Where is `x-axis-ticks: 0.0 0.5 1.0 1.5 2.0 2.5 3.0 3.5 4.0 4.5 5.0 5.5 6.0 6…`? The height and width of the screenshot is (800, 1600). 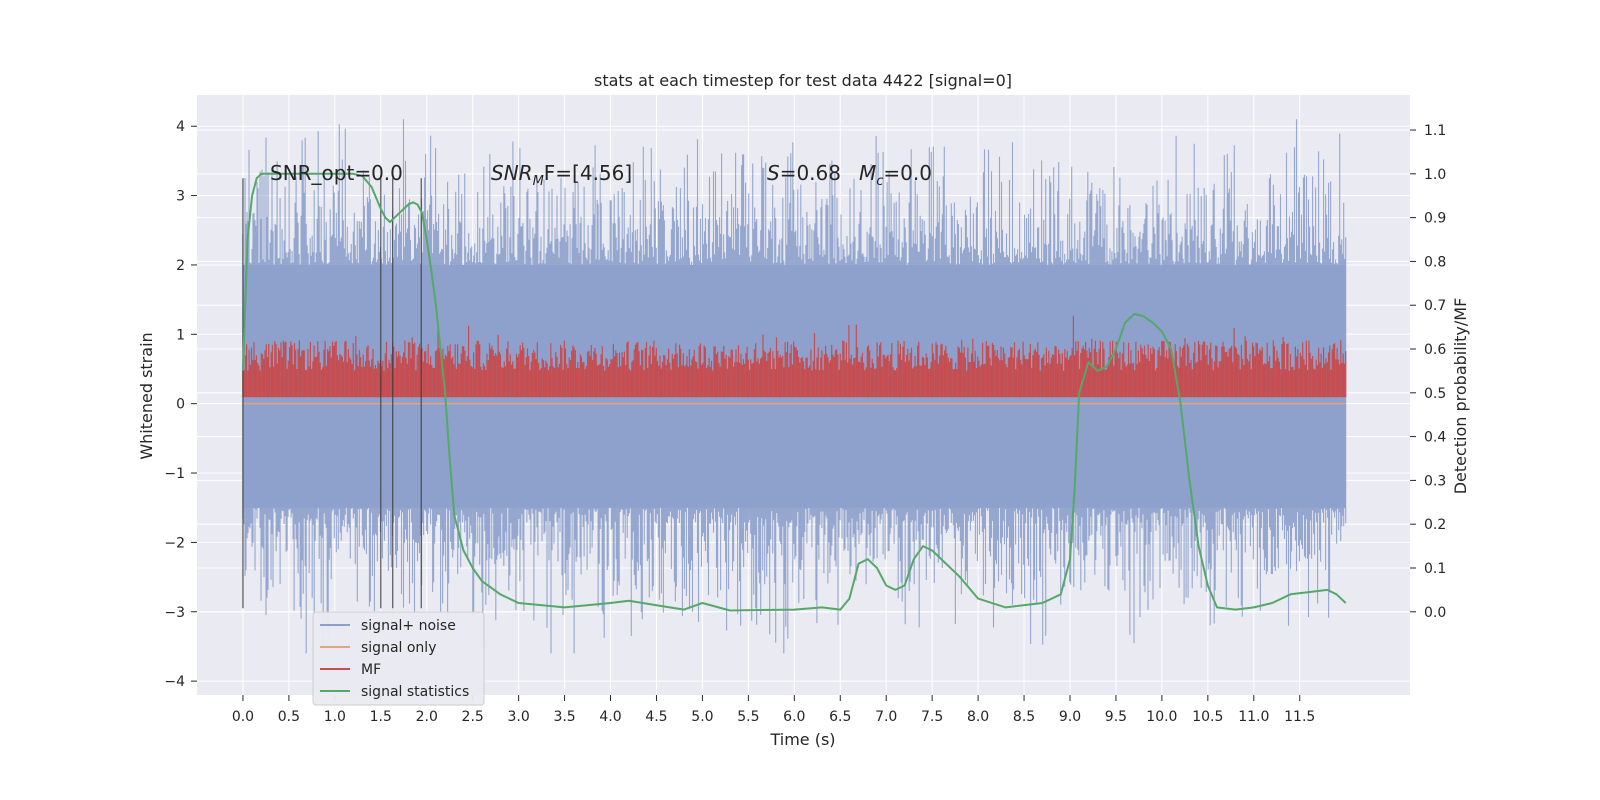
x-axis-ticks: 0.0 0.5 1.0 1.5 2.0 2.5 3.0 3.5 4.0 4.5 5.0 5.5 6.0 6… is located at coordinates (773, 710).